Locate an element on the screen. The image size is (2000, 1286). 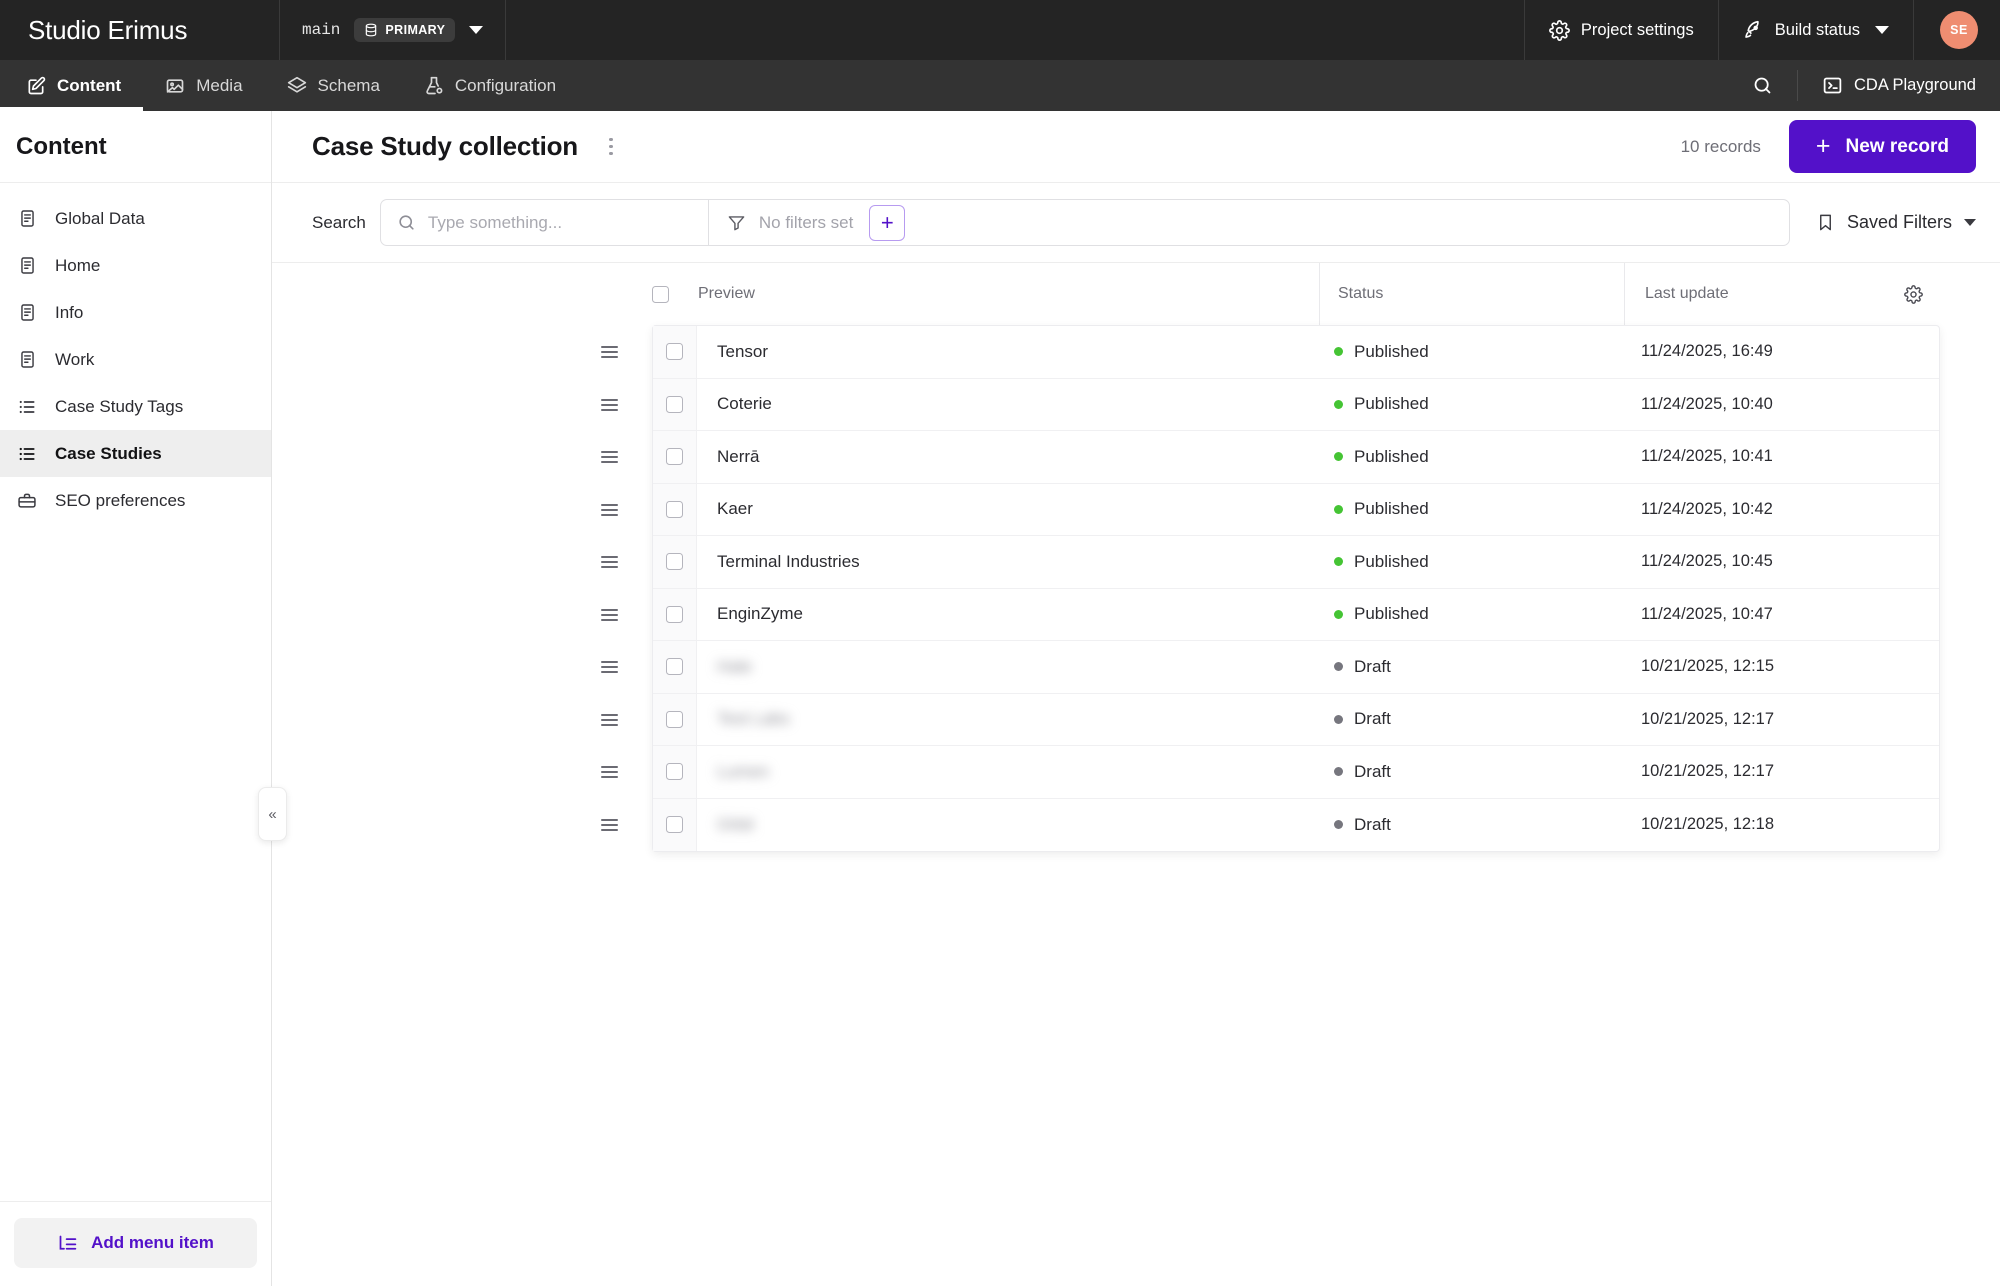
select-all-cell is located at coordinates (674, 294).